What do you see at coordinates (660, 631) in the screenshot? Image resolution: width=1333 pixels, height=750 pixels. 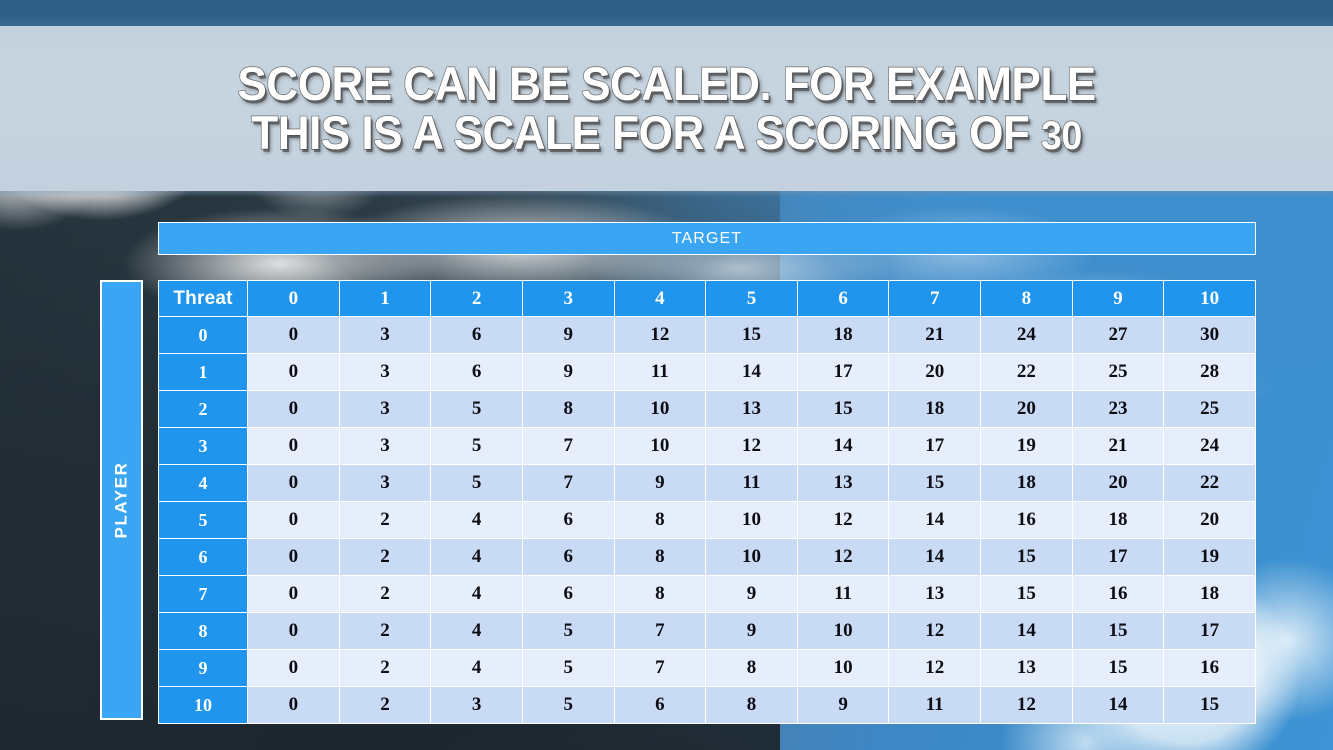 I see `score-cell-p8-t4: 7` at bounding box center [660, 631].